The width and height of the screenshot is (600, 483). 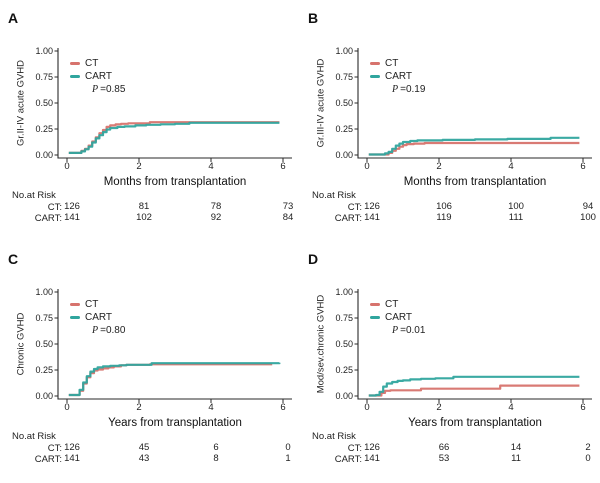 I want to click on risk-count: 2, so click(x=588, y=447).